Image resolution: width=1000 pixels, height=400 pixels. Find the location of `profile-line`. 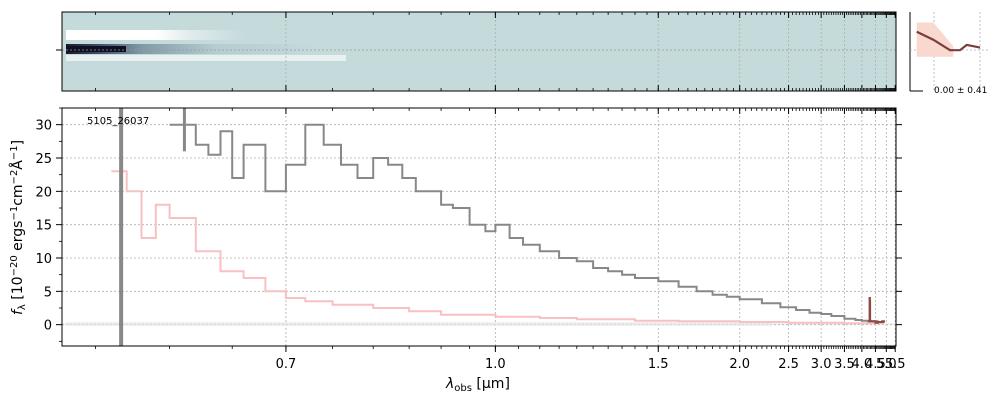

profile-line is located at coordinates (948, 41).